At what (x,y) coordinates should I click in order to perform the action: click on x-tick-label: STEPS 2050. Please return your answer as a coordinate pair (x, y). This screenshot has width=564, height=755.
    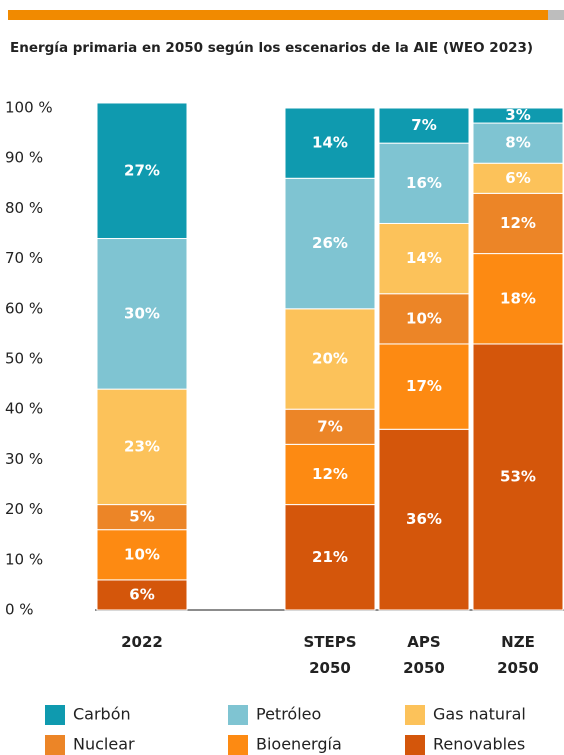
    Looking at the image, I should click on (329, 655).